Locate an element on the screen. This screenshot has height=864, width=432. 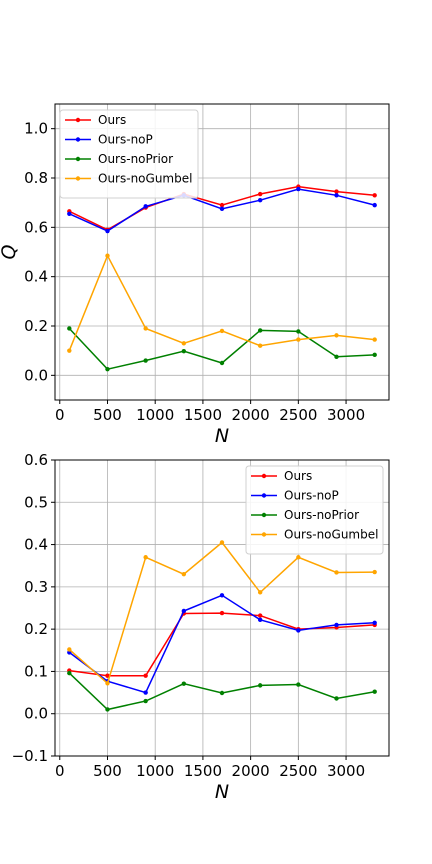
series-line-ours-nop is located at coordinates (221, 644).